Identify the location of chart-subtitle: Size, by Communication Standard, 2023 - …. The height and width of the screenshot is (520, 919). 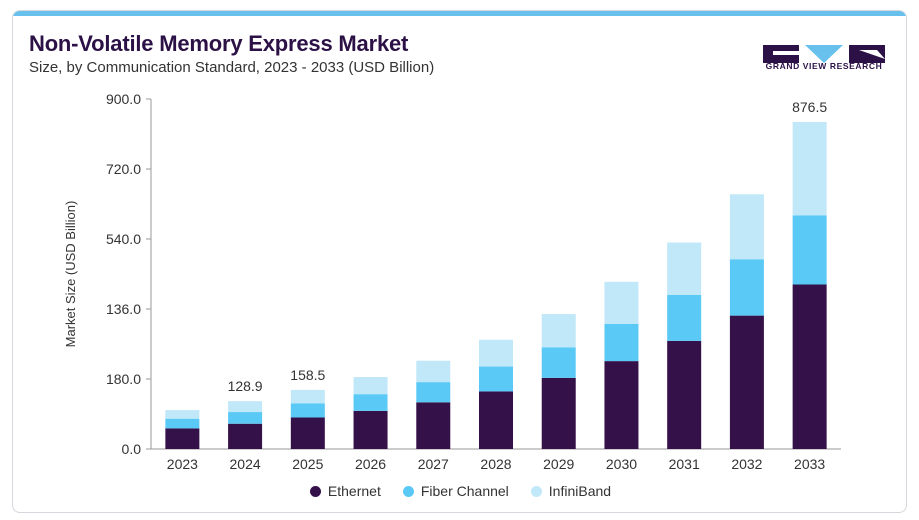
(232, 67).